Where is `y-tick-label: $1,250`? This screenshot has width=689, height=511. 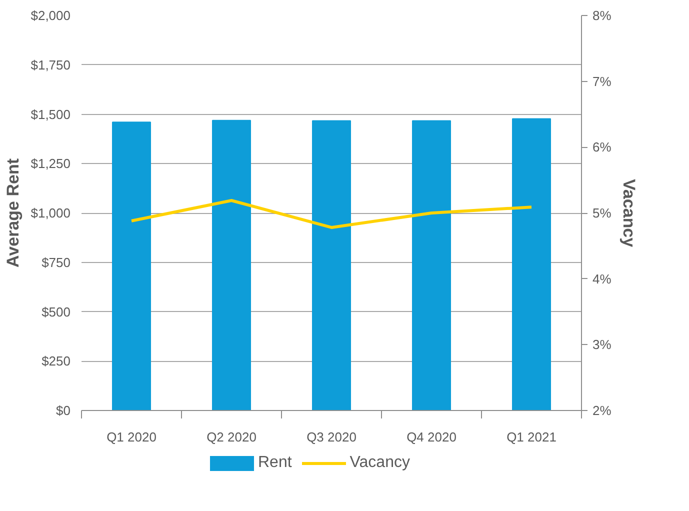 y-tick-label: $1,250 is located at coordinates (50, 164).